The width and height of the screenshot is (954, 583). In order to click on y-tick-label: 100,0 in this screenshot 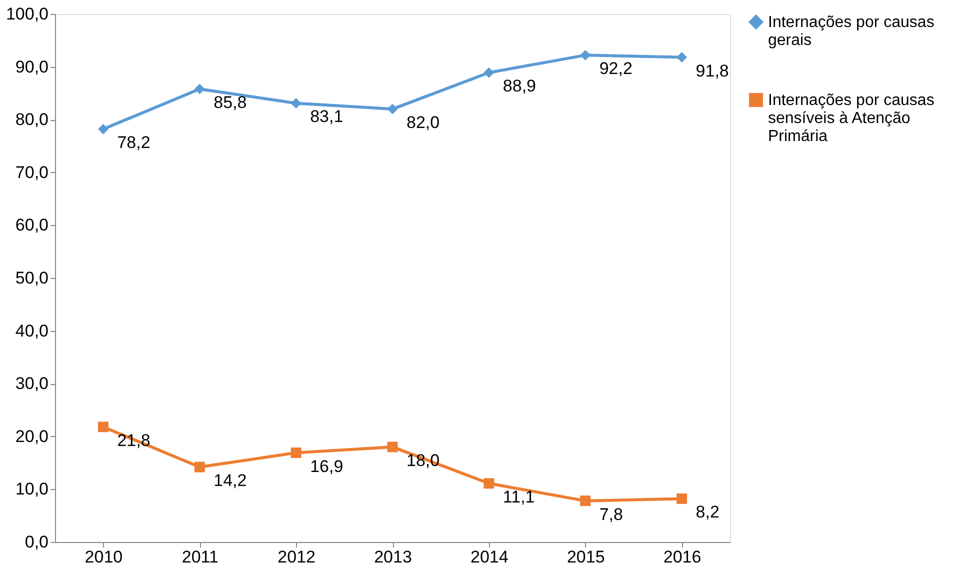, I will do `click(27, 14)`.